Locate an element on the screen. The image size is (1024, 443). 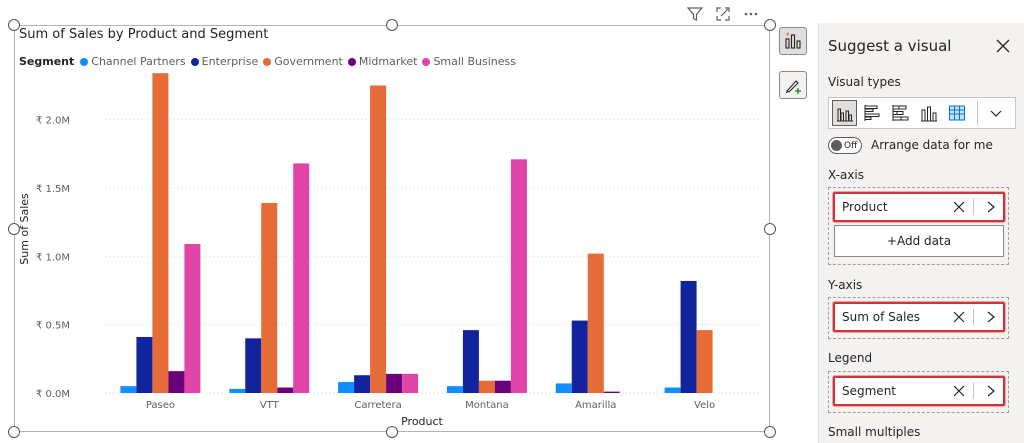
legend-item-channel-partners: Channel Partners is located at coordinates (133, 61).